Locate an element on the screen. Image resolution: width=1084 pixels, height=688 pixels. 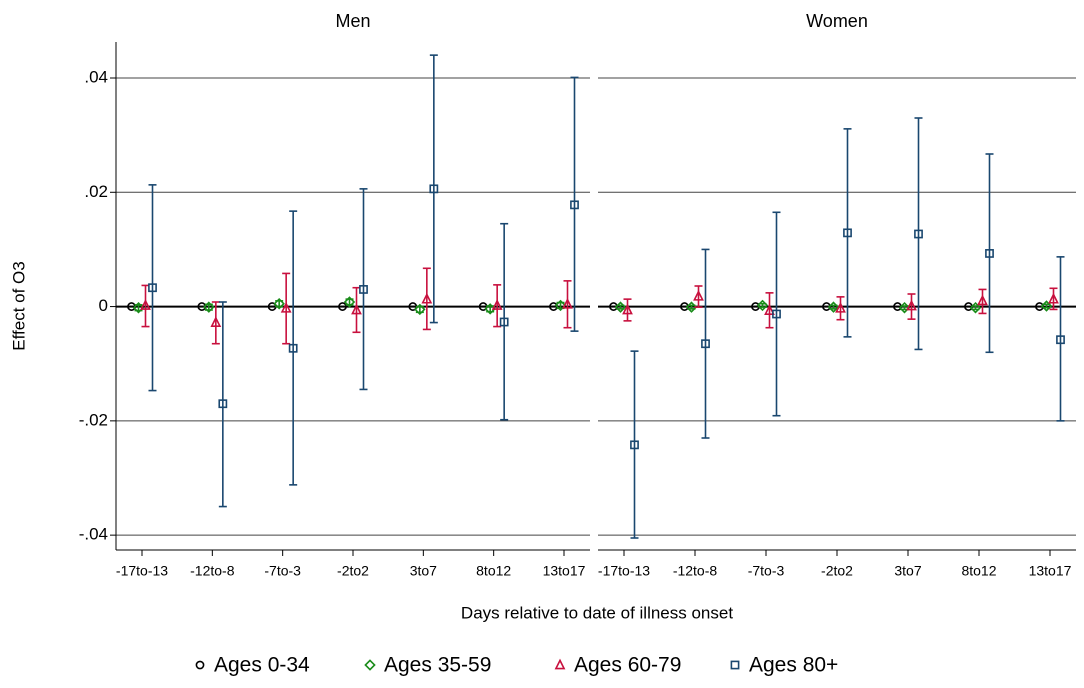
panel-title: Men is located at coordinates (352, 21).